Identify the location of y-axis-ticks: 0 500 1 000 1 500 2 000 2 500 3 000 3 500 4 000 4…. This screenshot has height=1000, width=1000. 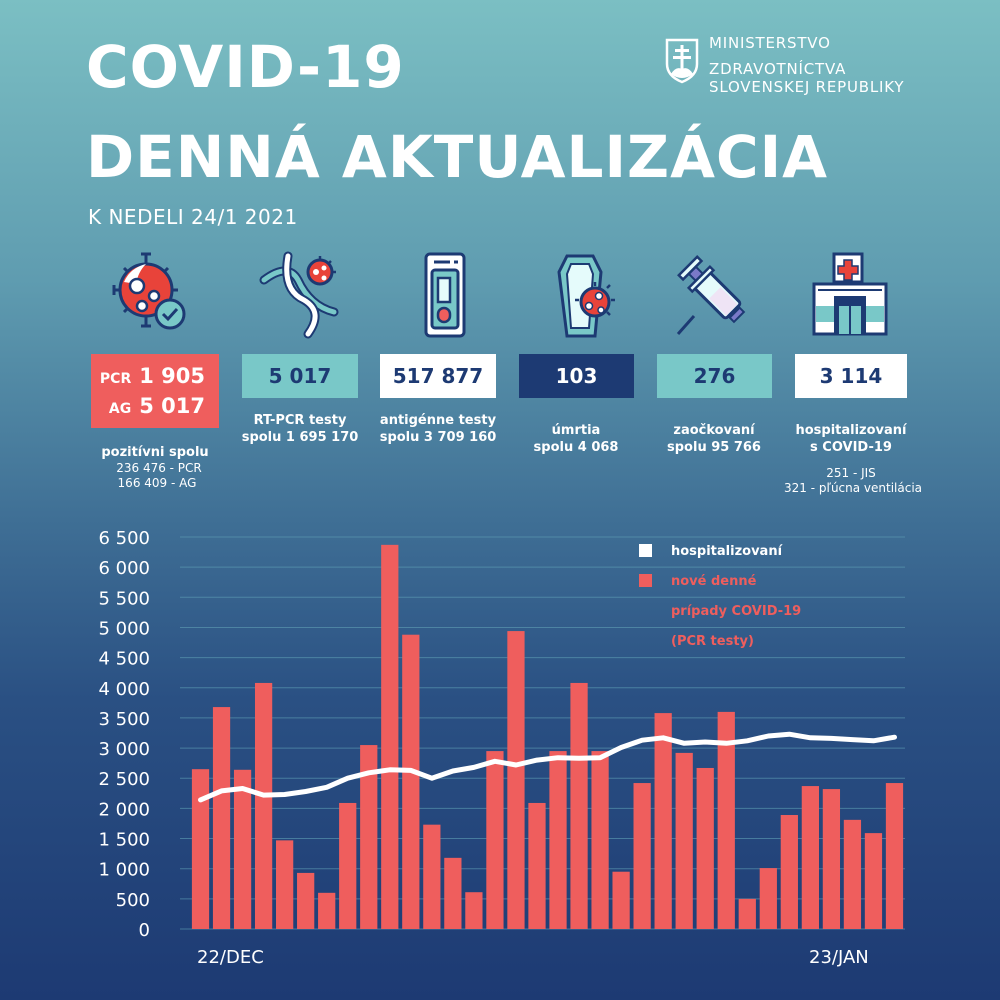
(124, 734).